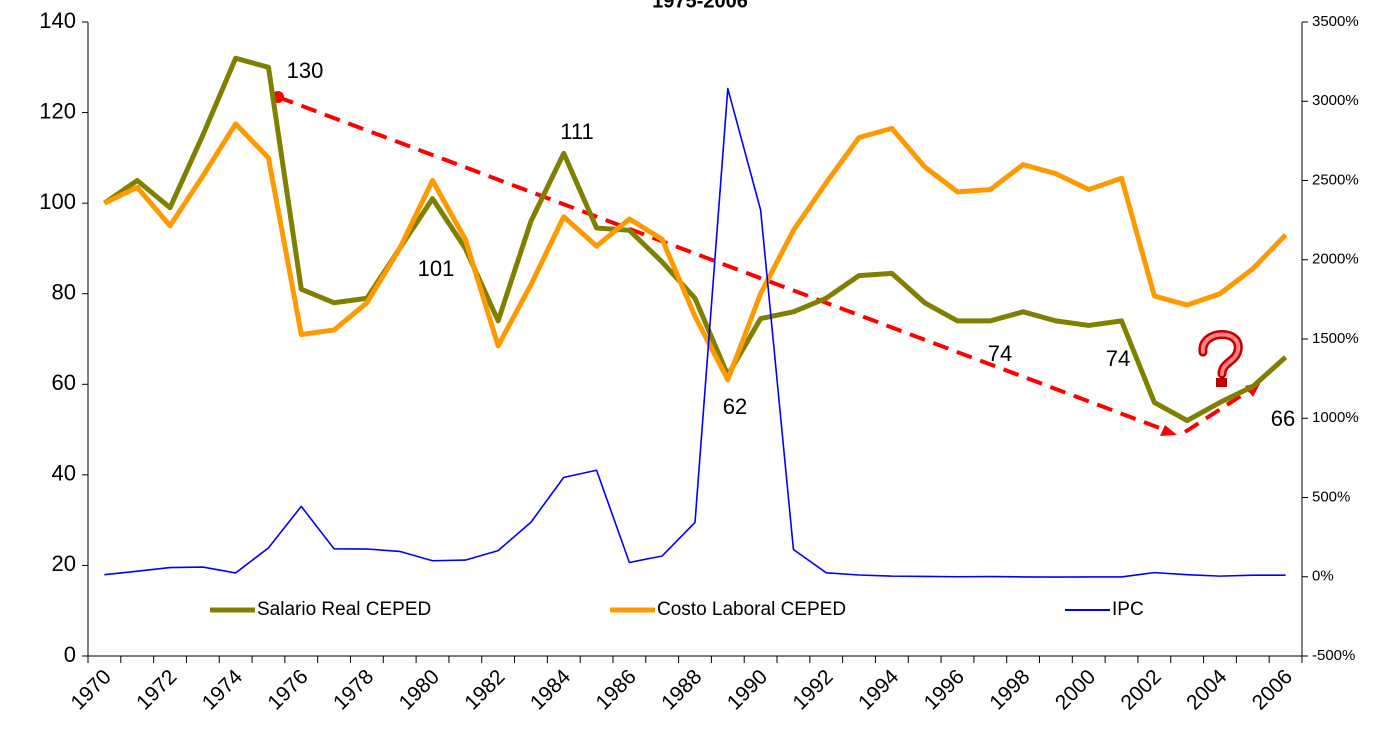  What do you see at coordinates (287, 689) in the screenshot?
I see `x-tick-label: 1976` at bounding box center [287, 689].